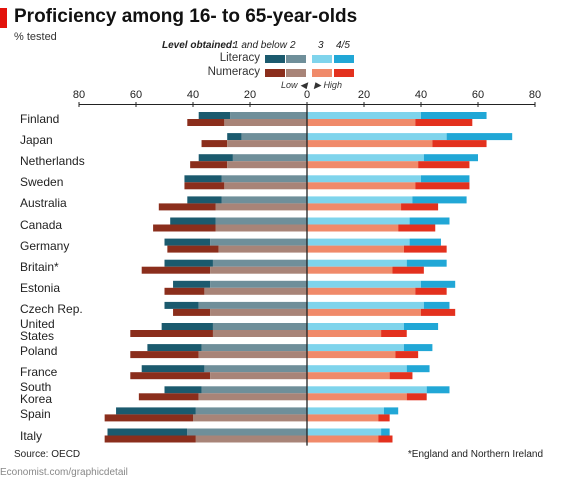  I want to click on right-arrow-icon: ▶, so click(317, 85).